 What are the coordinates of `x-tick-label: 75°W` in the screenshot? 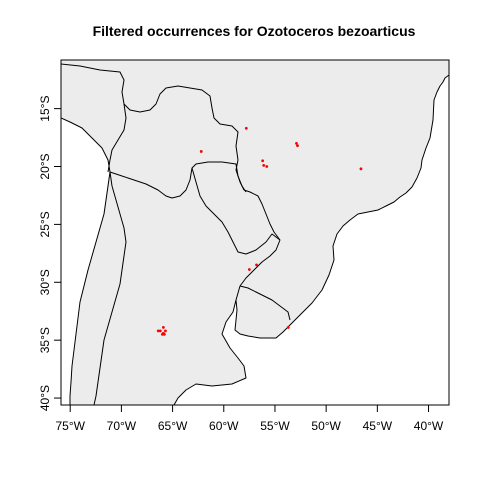 It's located at (70, 426).